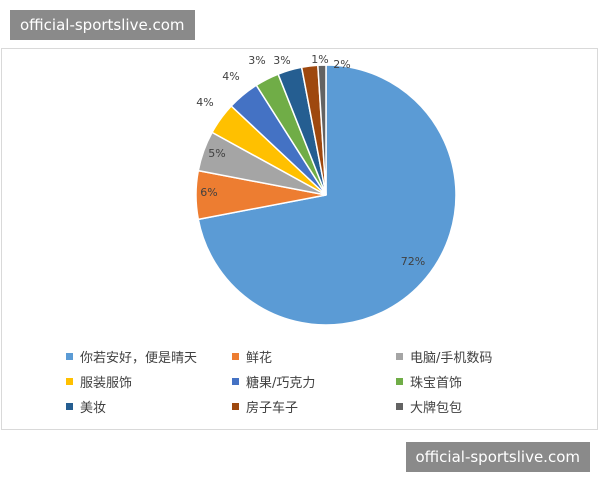 This screenshot has height=480, width=600. What do you see at coordinates (436, 383) in the screenshot?
I see `legend-label: 珠宝首饰` at bounding box center [436, 383].